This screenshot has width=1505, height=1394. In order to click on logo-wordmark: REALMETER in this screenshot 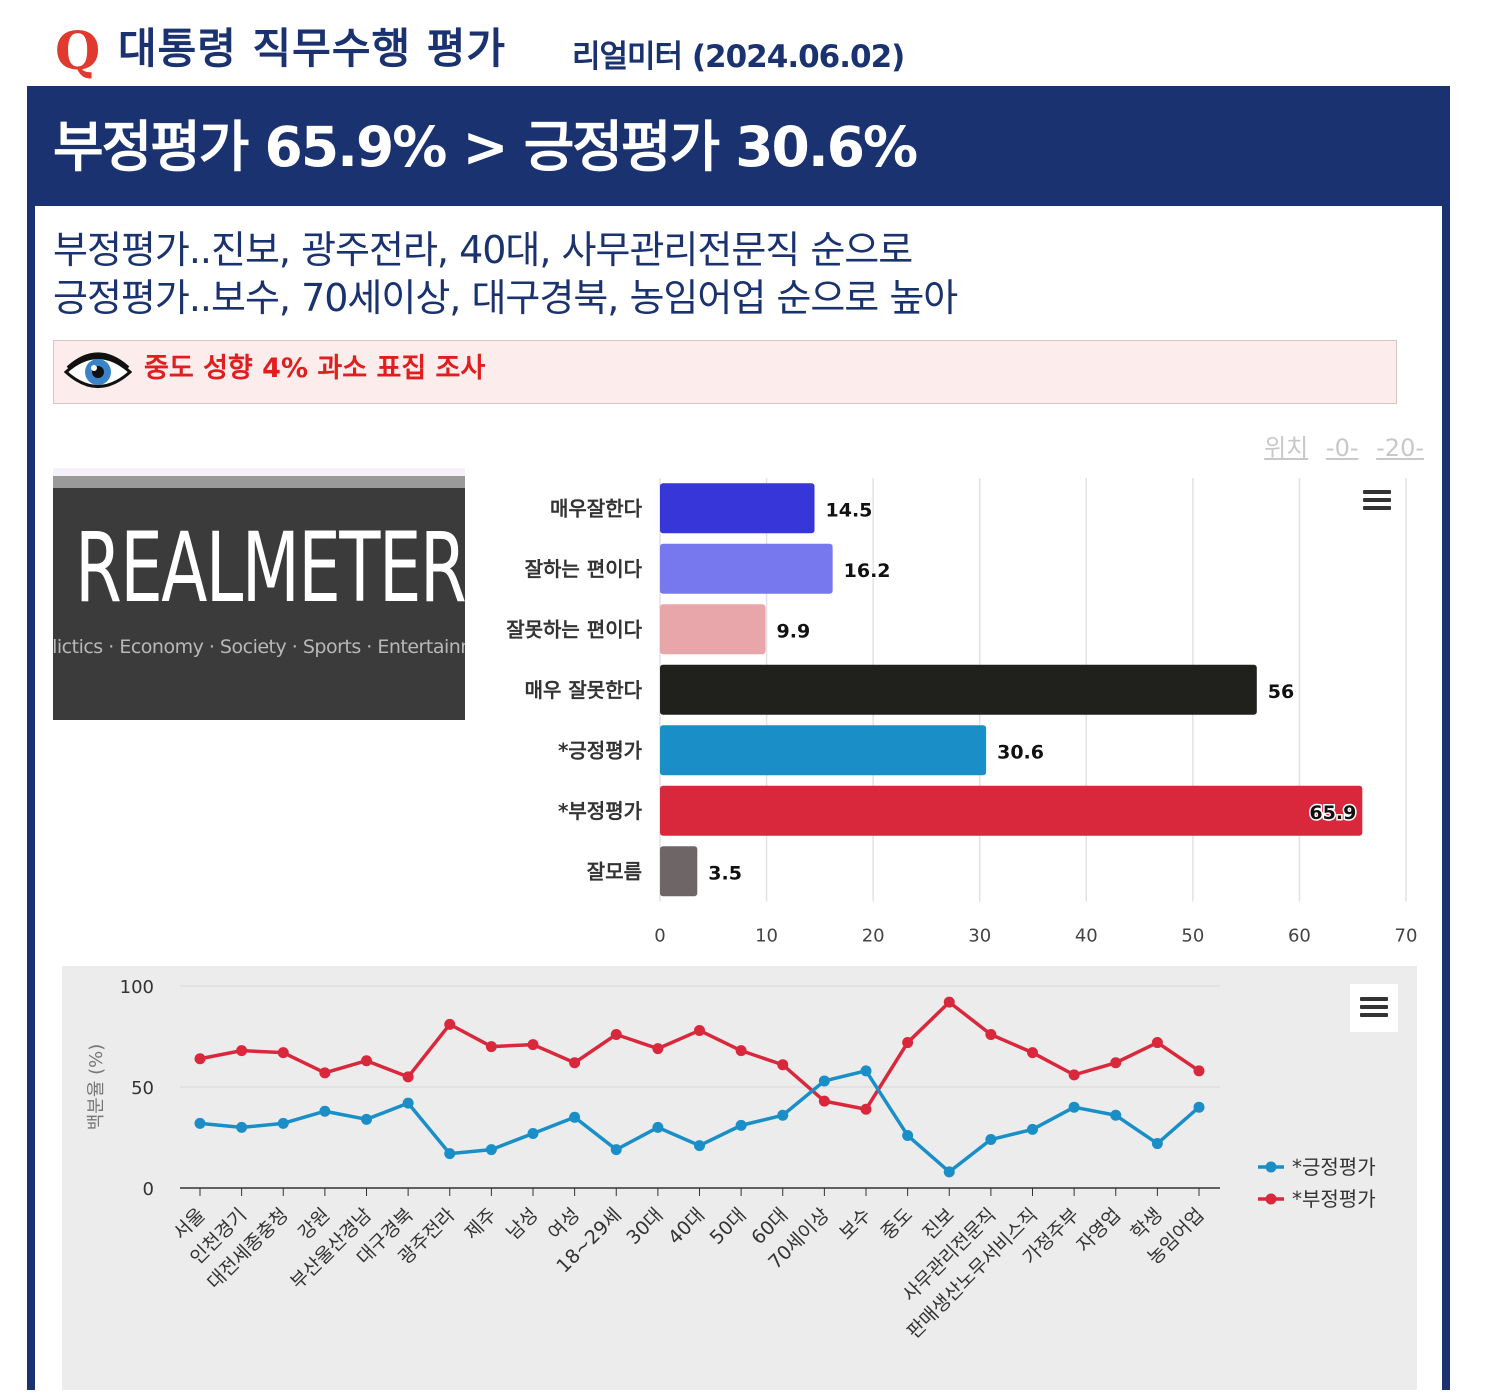, I will do `click(270, 568)`.